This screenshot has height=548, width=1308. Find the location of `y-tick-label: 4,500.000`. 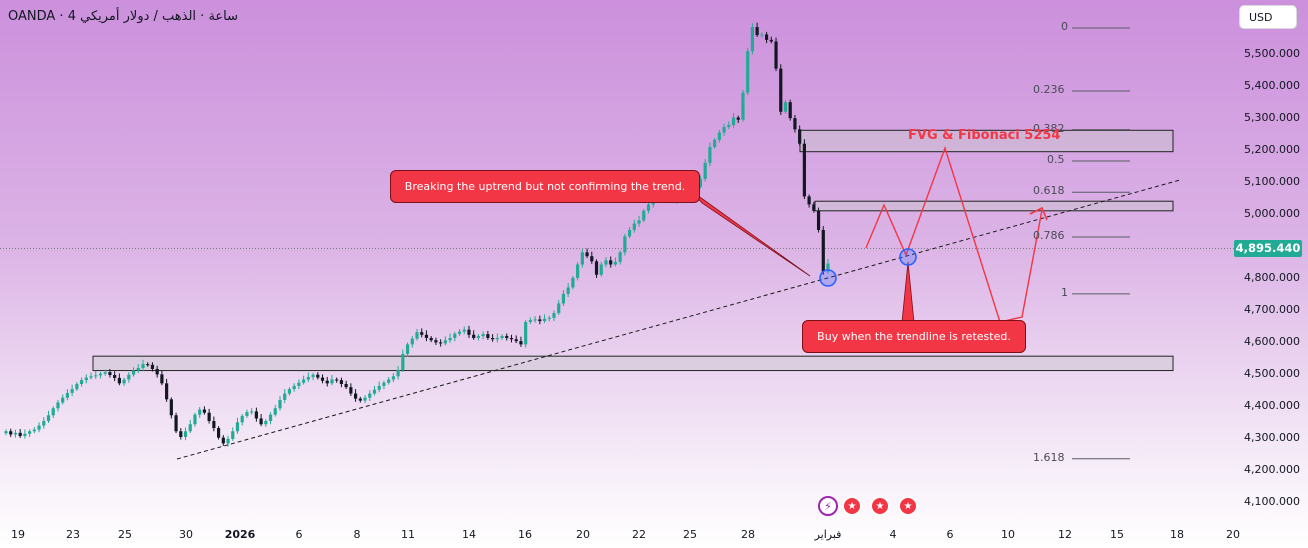

y-tick-label: 4,500.000 is located at coordinates (1272, 373).